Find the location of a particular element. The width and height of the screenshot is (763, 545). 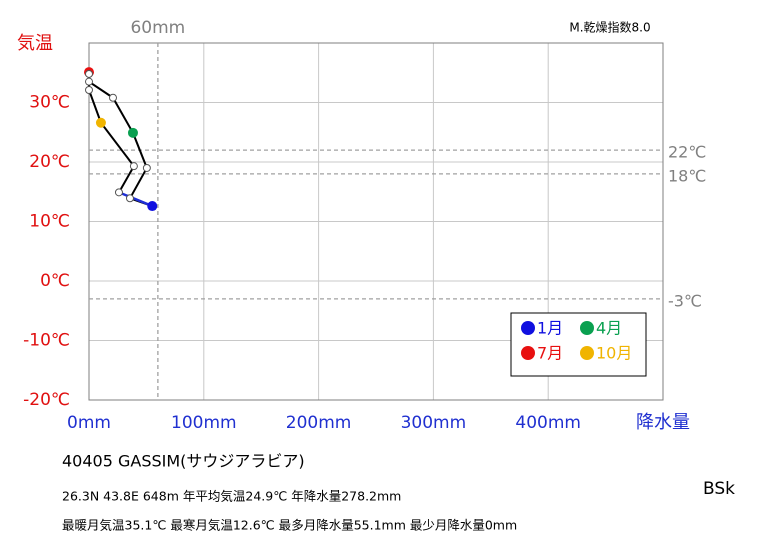

y-tick-label: 30℃ is located at coordinates (49, 103).